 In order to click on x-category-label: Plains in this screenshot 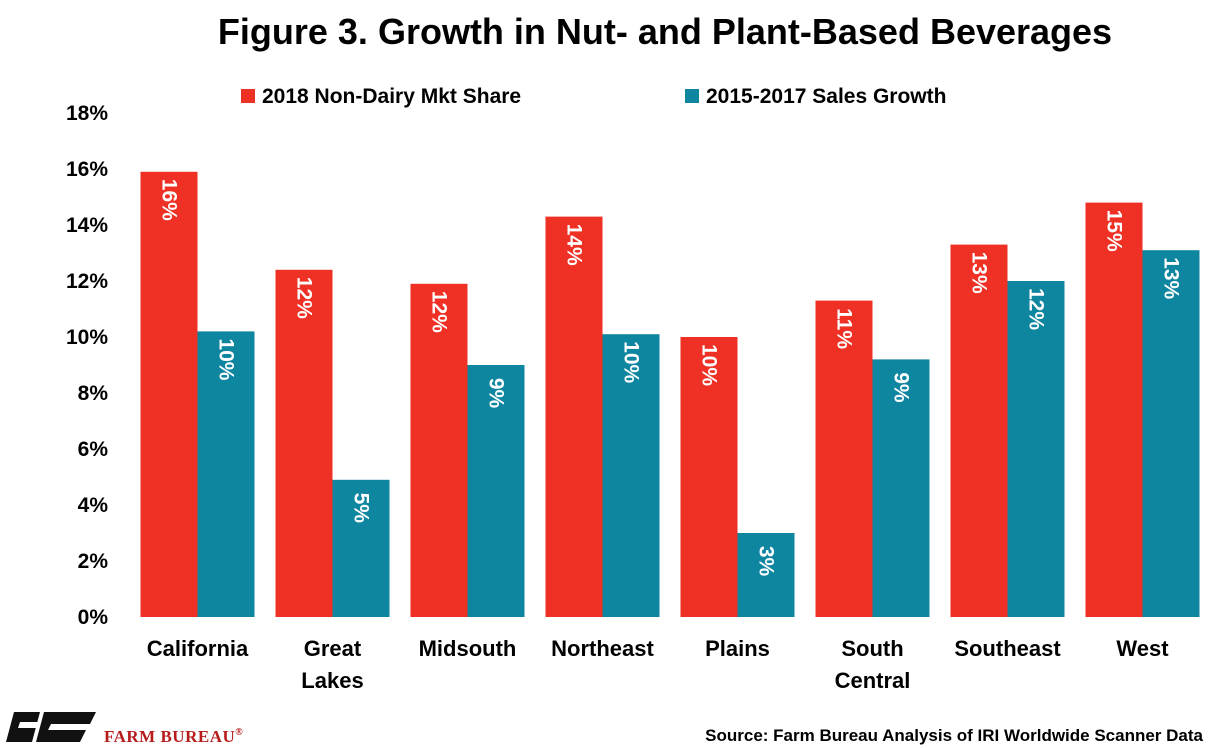, I will do `click(737, 648)`.